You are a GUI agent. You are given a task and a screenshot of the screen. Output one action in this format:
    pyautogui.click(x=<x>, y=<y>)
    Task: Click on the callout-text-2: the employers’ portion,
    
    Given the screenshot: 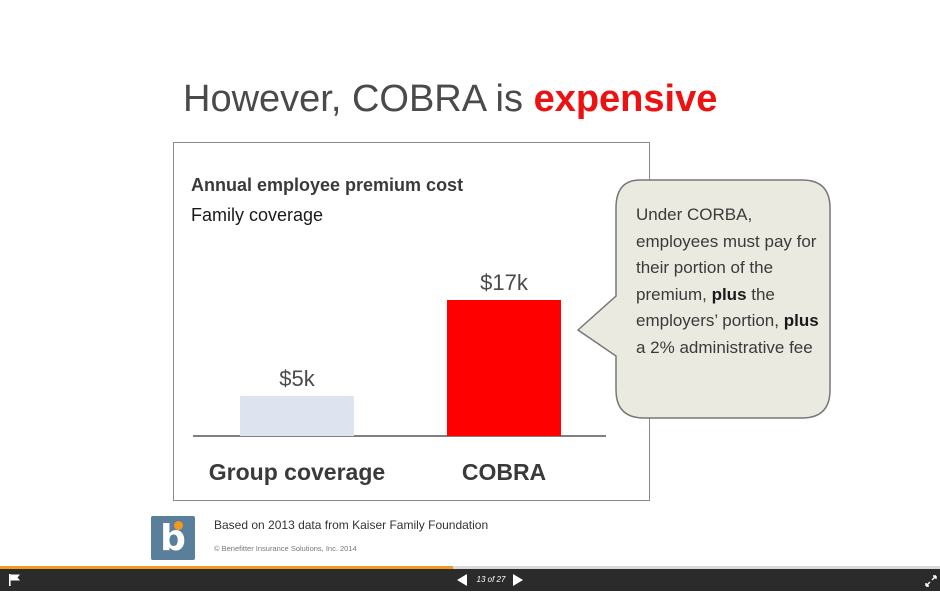 What is the action you would take?
    pyautogui.click(x=710, y=307)
    